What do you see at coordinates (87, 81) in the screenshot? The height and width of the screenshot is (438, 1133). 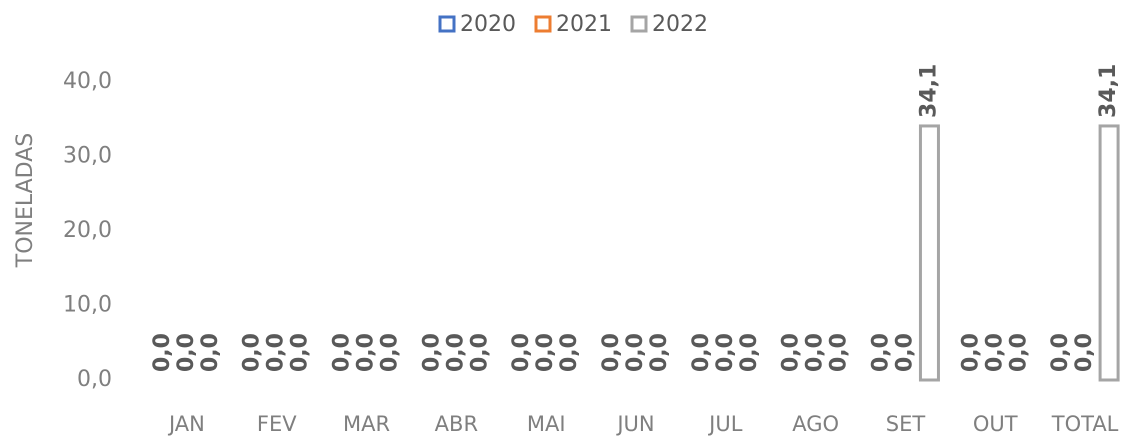 I see `y-tick-label: 40,0` at bounding box center [87, 81].